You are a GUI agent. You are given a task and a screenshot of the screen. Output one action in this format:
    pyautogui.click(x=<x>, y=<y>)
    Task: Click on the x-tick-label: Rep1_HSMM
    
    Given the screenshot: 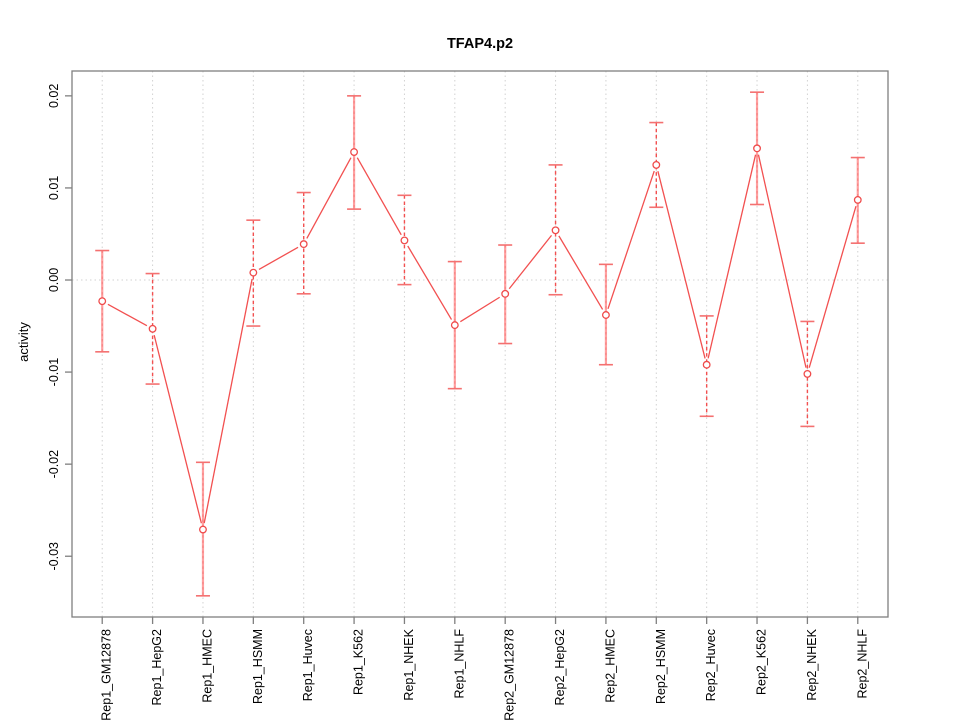 What is the action you would take?
    pyautogui.click(x=258, y=666)
    